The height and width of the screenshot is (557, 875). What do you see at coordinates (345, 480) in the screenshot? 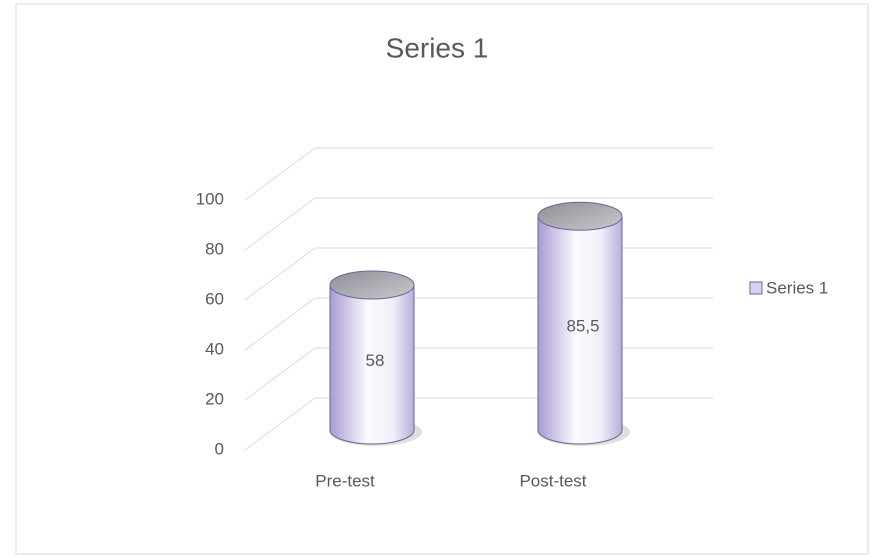
I see `x-tick-label: Pre-test` at bounding box center [345, 480].